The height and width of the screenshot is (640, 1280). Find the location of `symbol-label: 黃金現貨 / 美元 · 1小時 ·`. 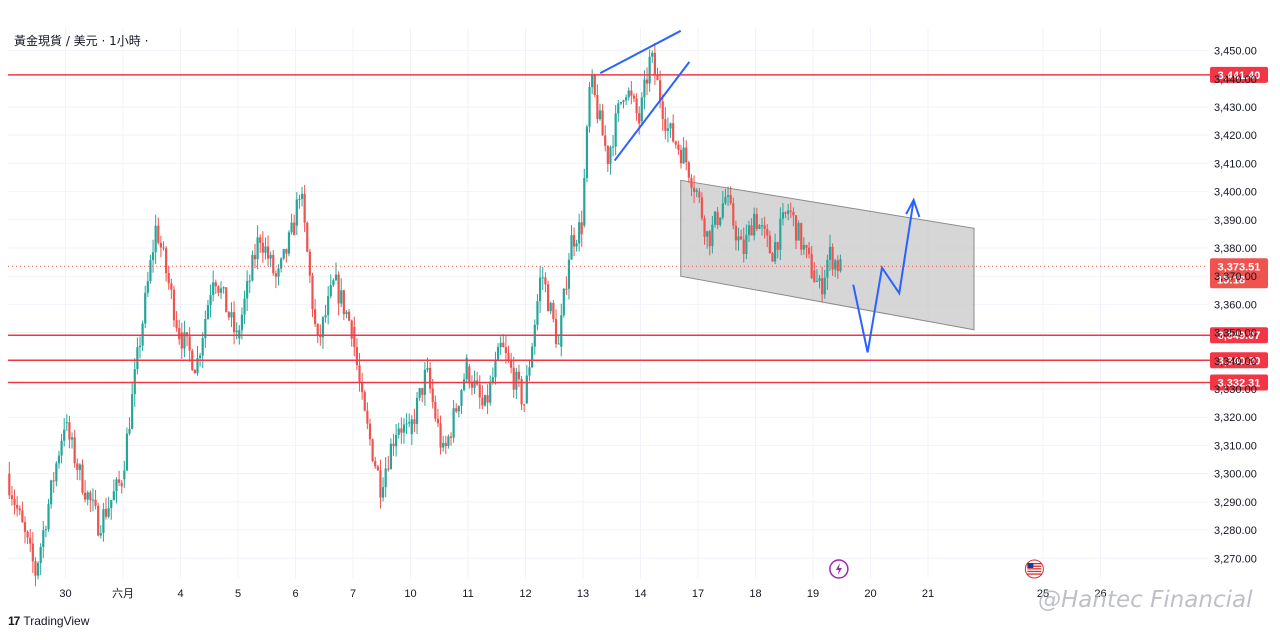

symbol-label: 黃金現貨 / 美元 · 1小時 · is located at coordinates (81, 41).